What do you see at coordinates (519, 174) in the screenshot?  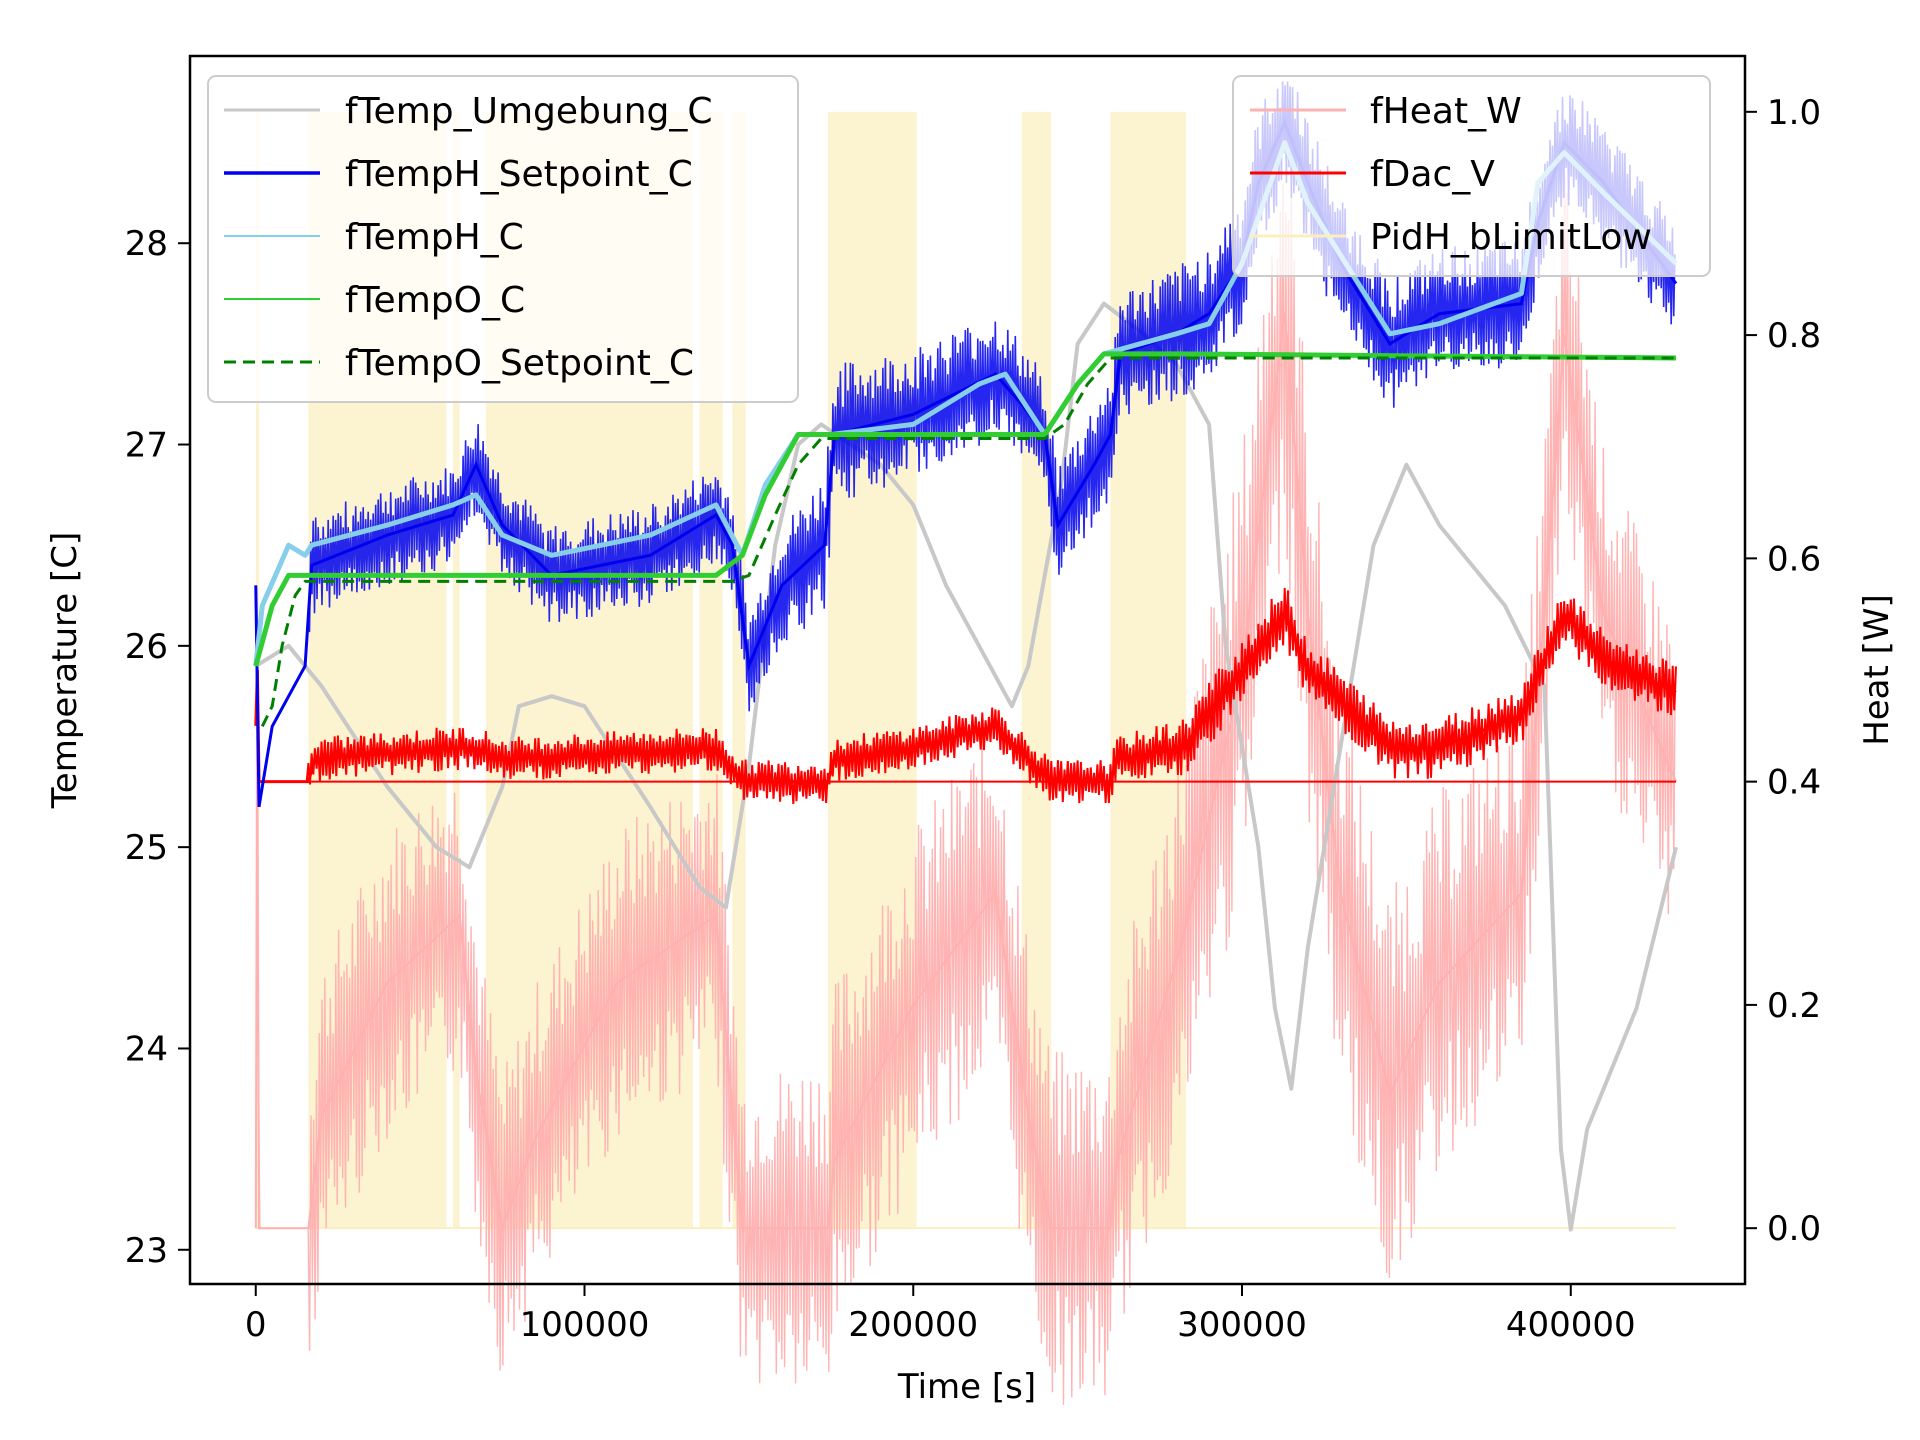 I see `legend-label-temph-setpoint: fTempH_Setpoint_C` at bounding box center [519, 174].